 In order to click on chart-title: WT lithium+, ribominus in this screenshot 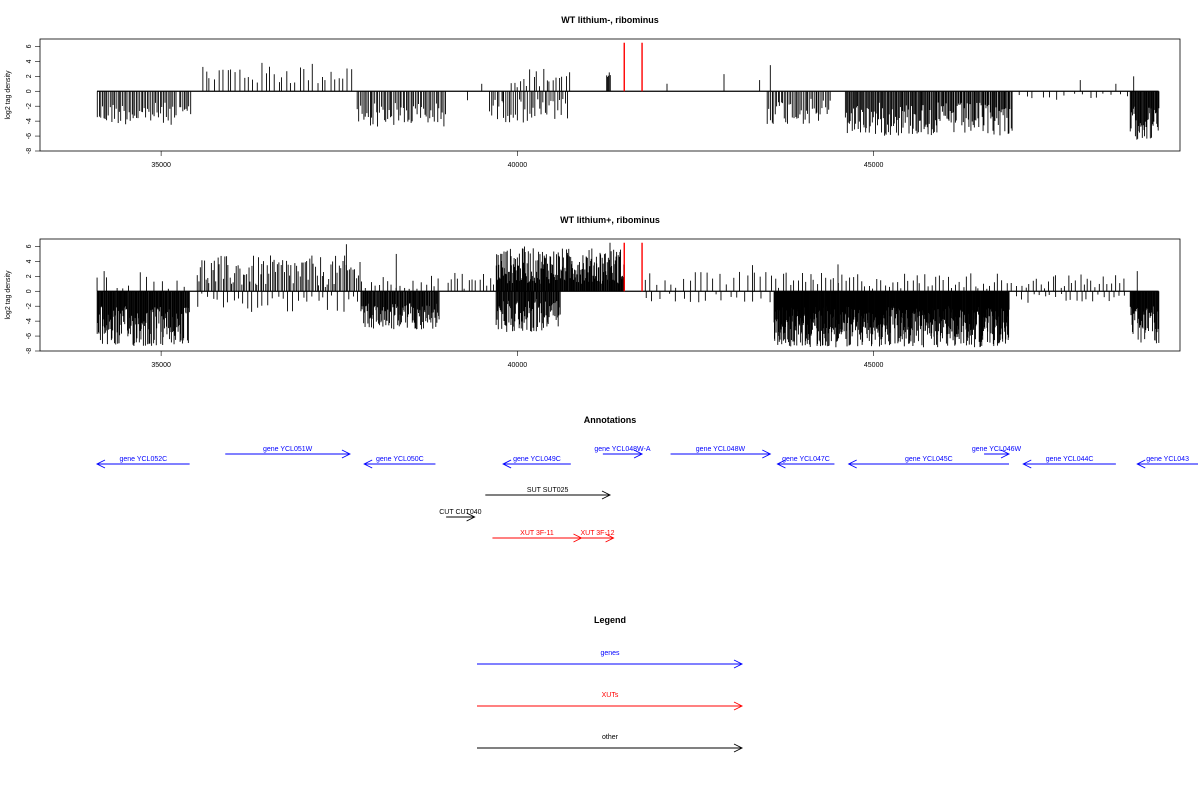, I will do `click(610, 220)`.